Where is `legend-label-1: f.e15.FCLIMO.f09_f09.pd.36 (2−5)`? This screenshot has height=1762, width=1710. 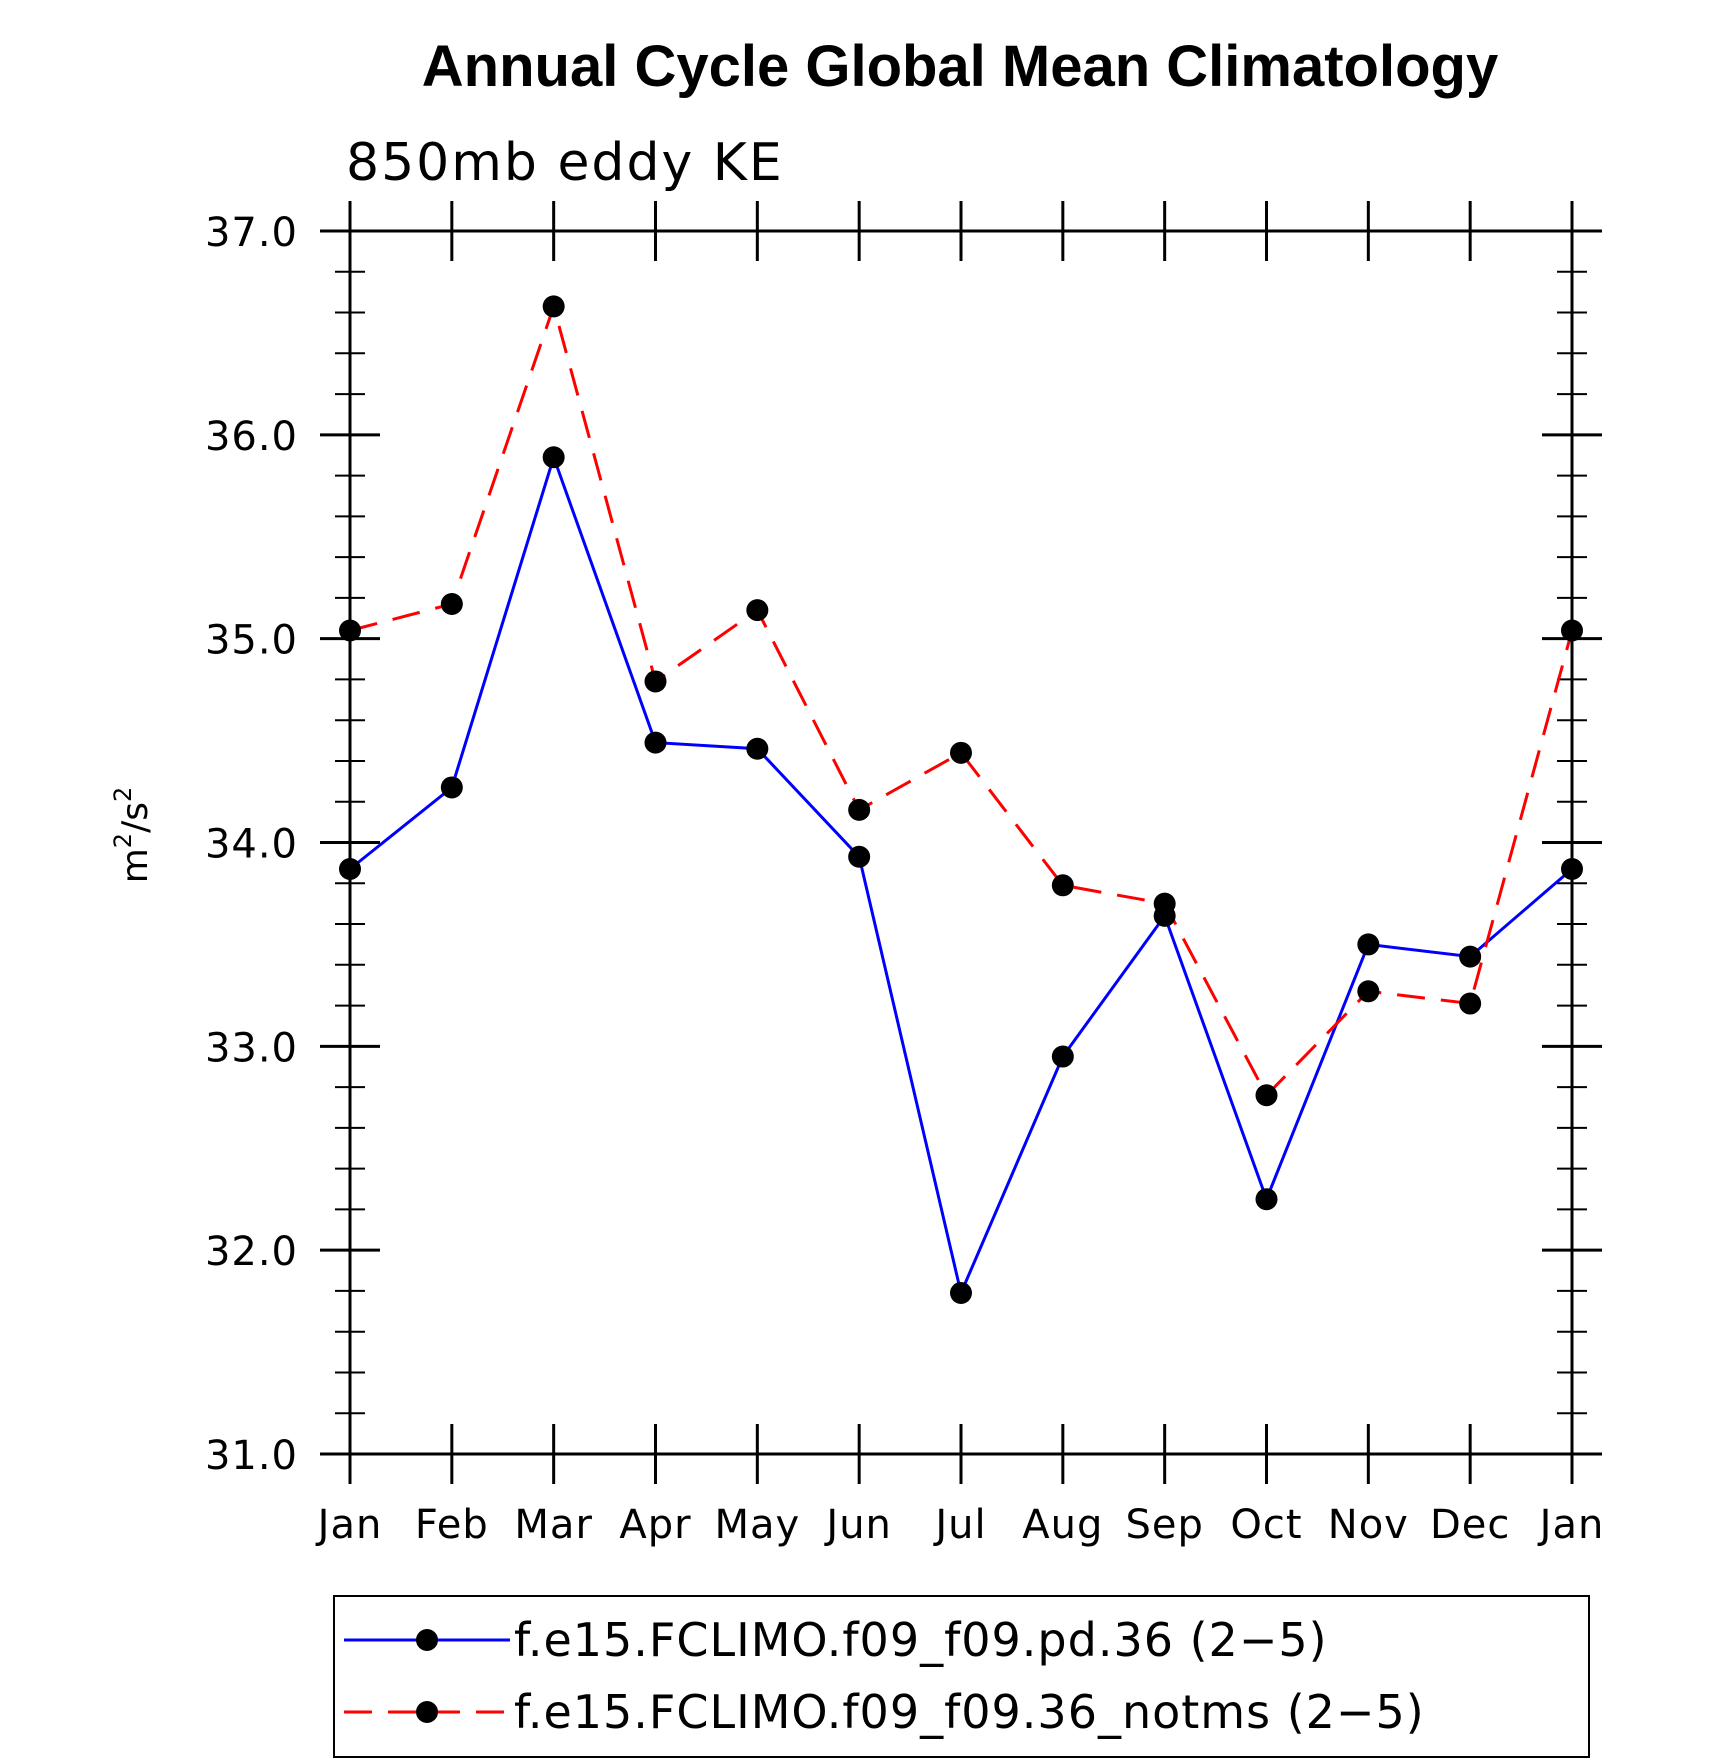
legend-label-1: f.e15.FCLIMO.f09_f09.pd.36 (2−5) is located at coordinates (921, 1640).